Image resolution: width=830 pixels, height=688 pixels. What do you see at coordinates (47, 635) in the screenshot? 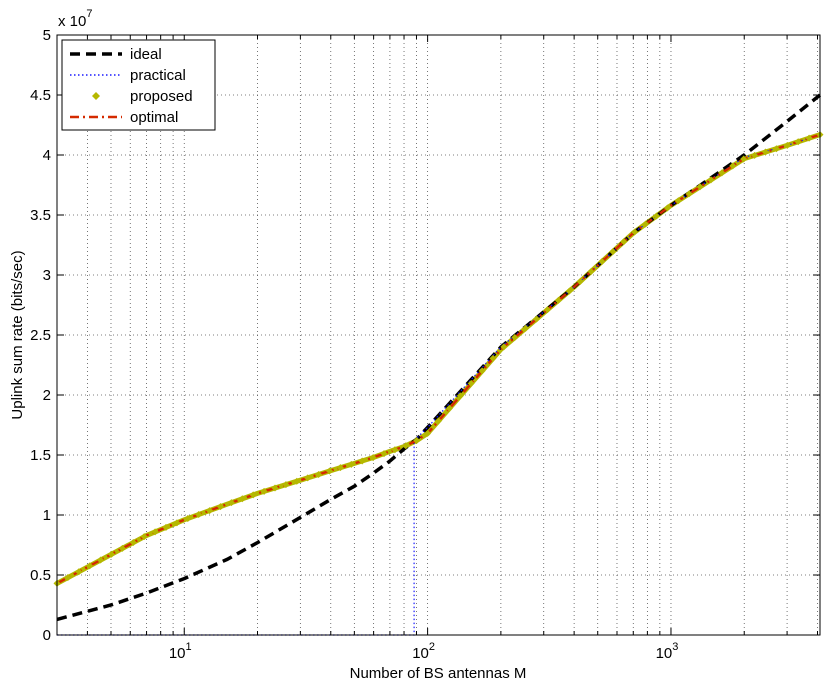
I see `y-tick-label: 0` at bounding box center [47, 635].